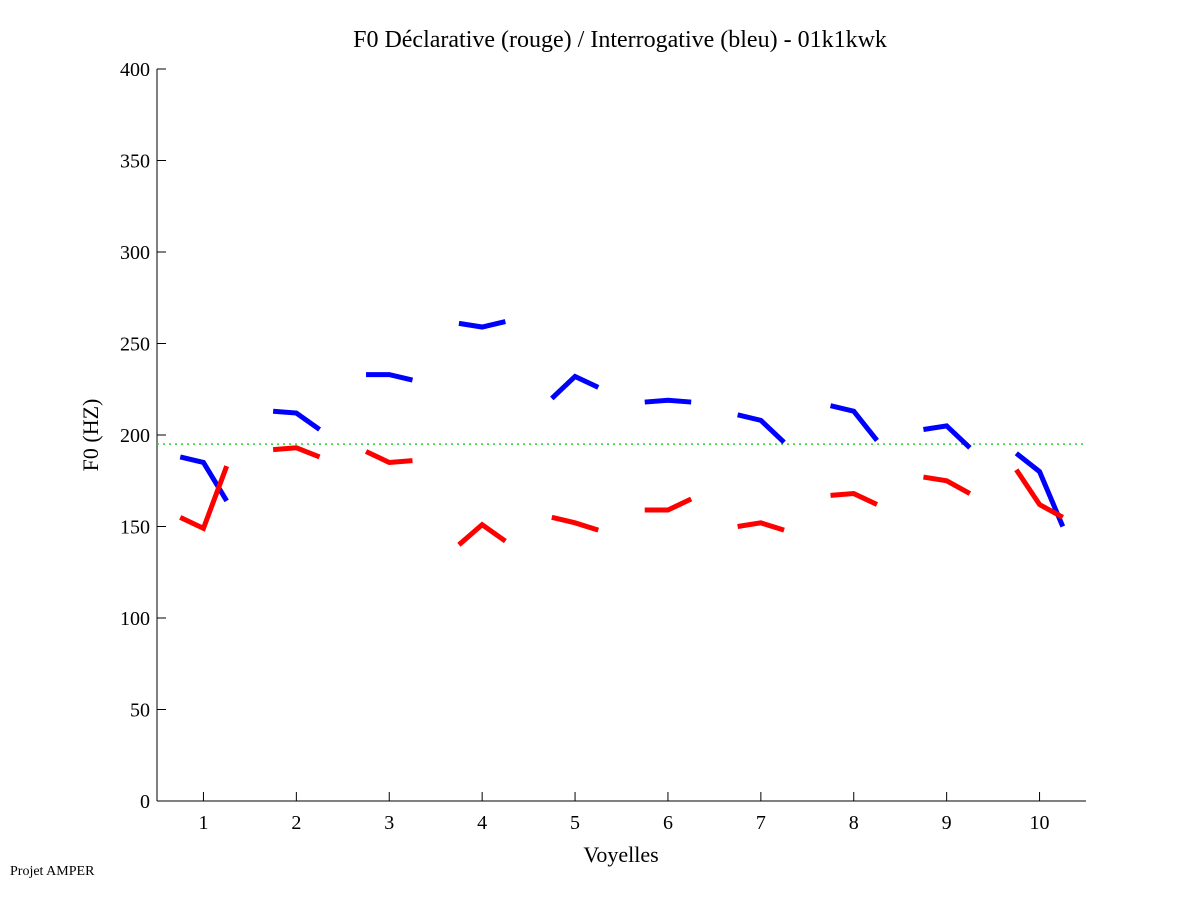 This screenshot has height=901, width=1201. I want to click on footer-credit: Projet AMPER, so click(52, 871).